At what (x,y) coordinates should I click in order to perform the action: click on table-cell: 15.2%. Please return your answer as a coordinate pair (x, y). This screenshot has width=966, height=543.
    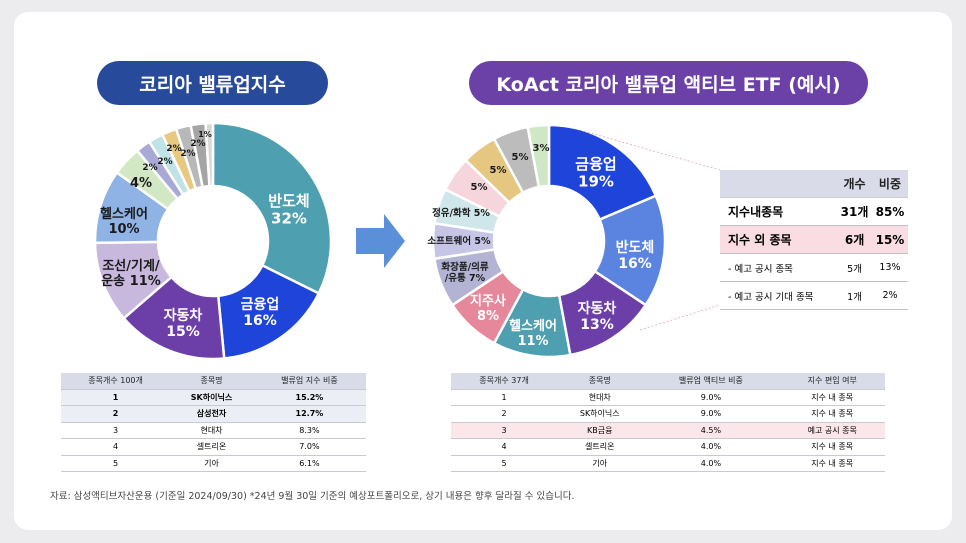
    Looking at the image, I should click on (309, 397).